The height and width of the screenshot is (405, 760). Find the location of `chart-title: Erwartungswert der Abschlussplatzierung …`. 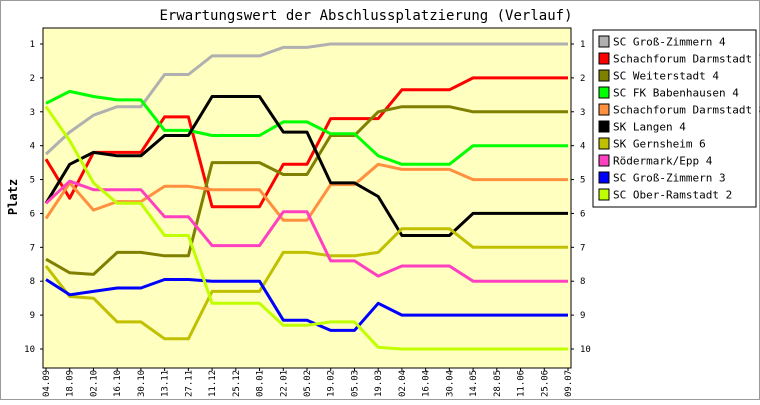

chart-title: Erwartungswert der Abschlussplatzierung … is located at coordinates (365, 16).